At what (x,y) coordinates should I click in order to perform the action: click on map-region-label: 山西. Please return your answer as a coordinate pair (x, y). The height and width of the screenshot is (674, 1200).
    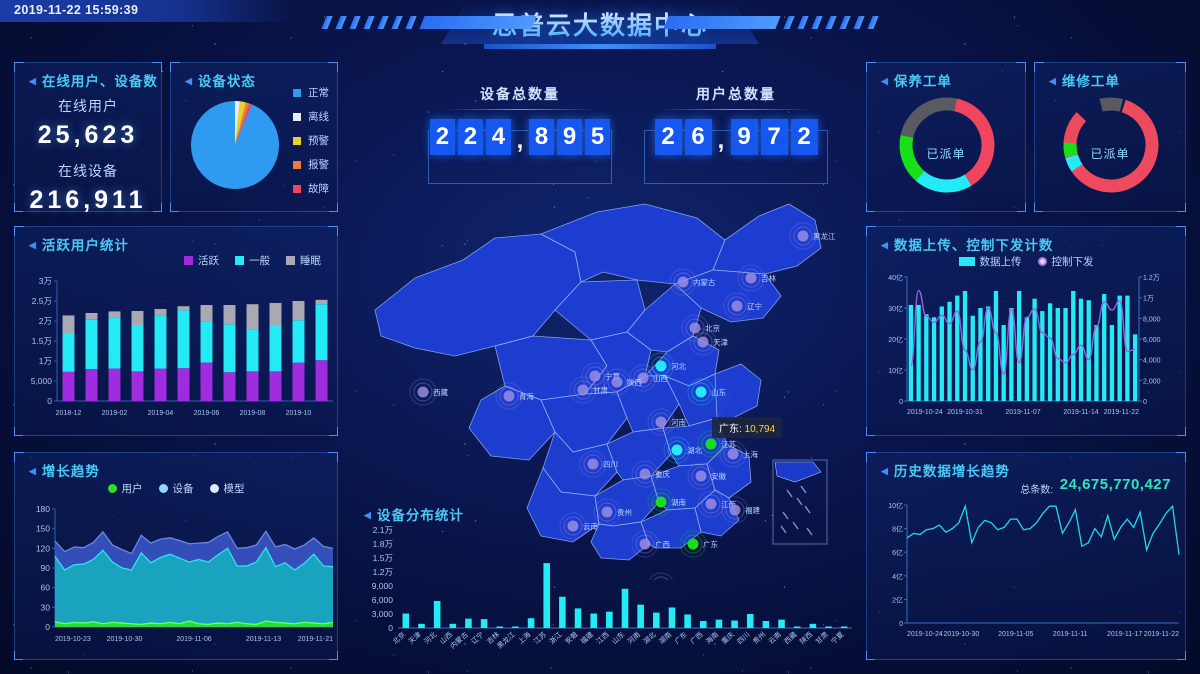
    Looking at the image, I should click on (660, 378).